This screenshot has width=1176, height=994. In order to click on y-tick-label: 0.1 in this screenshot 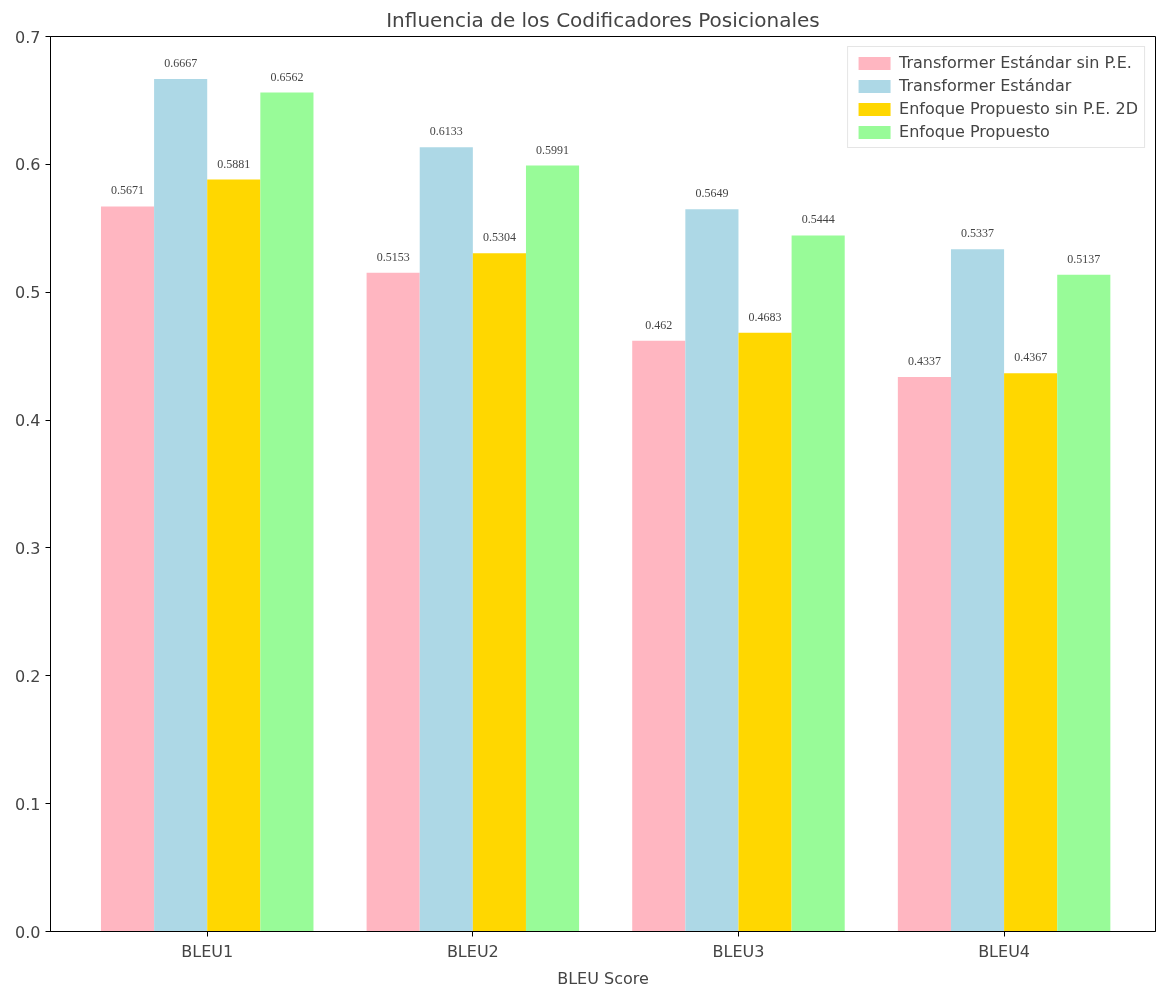, I will do `click(28, 804)`.